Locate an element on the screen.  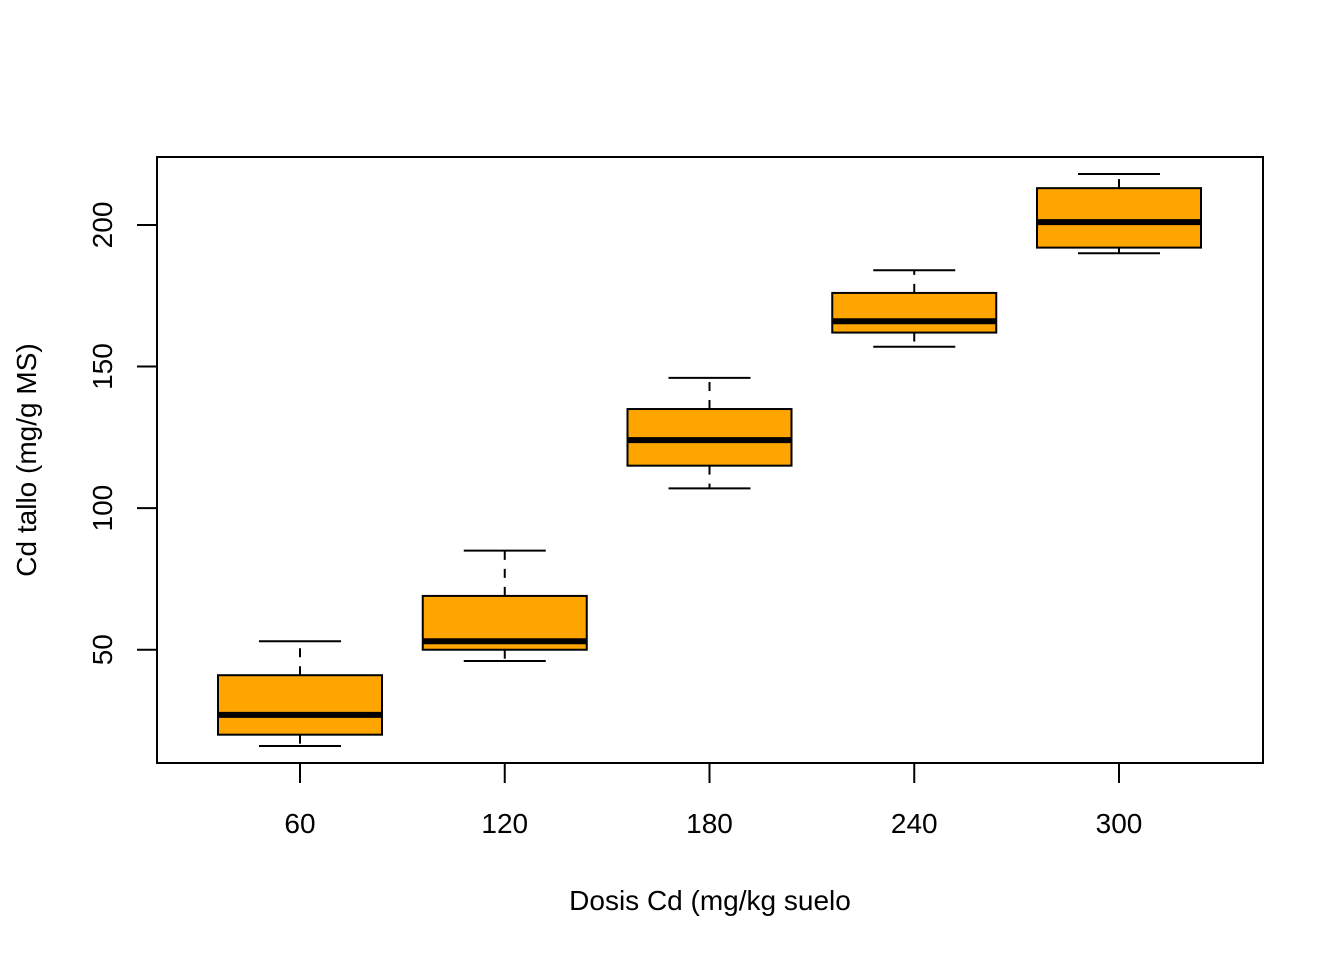
y-tick-label: 200 is located at coordinates (102, 225).